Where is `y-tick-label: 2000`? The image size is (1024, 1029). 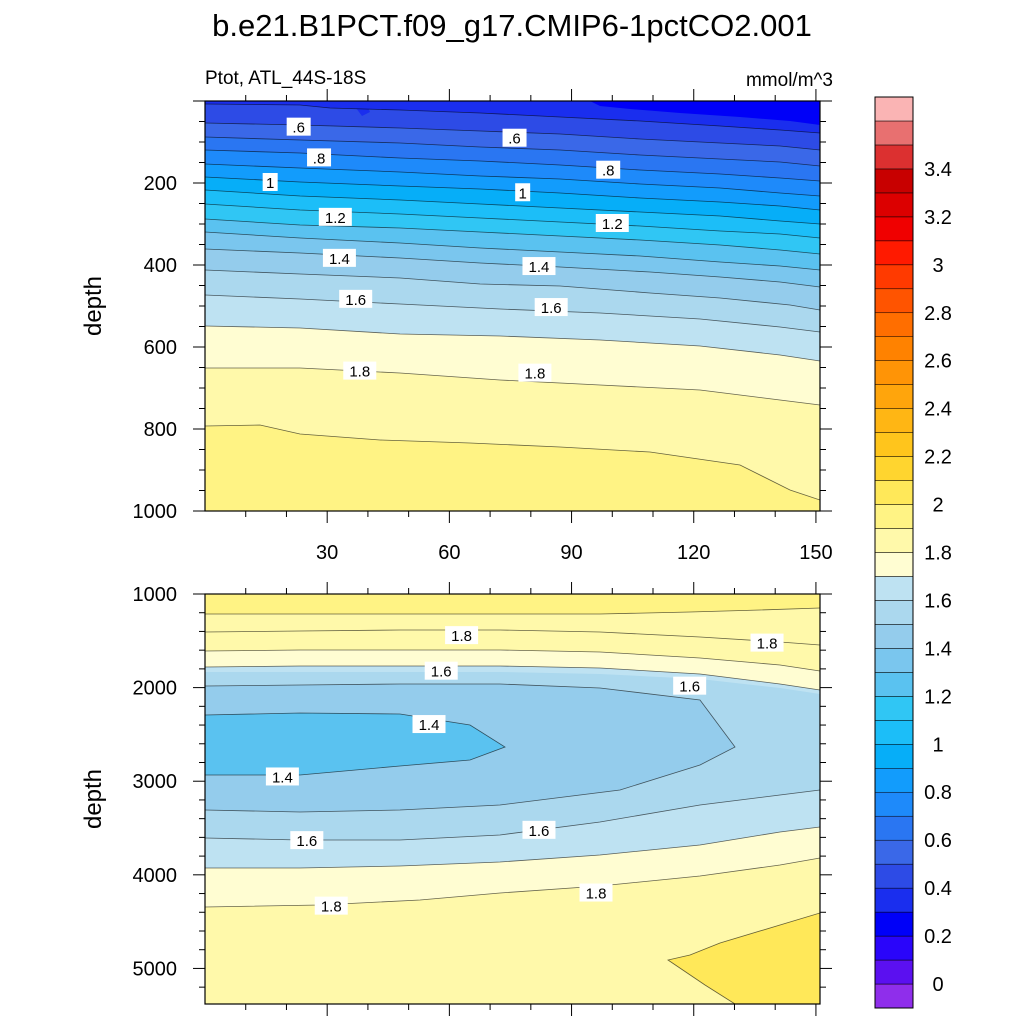
y-tick-label: 2000 is located at coordinates (155, 689).